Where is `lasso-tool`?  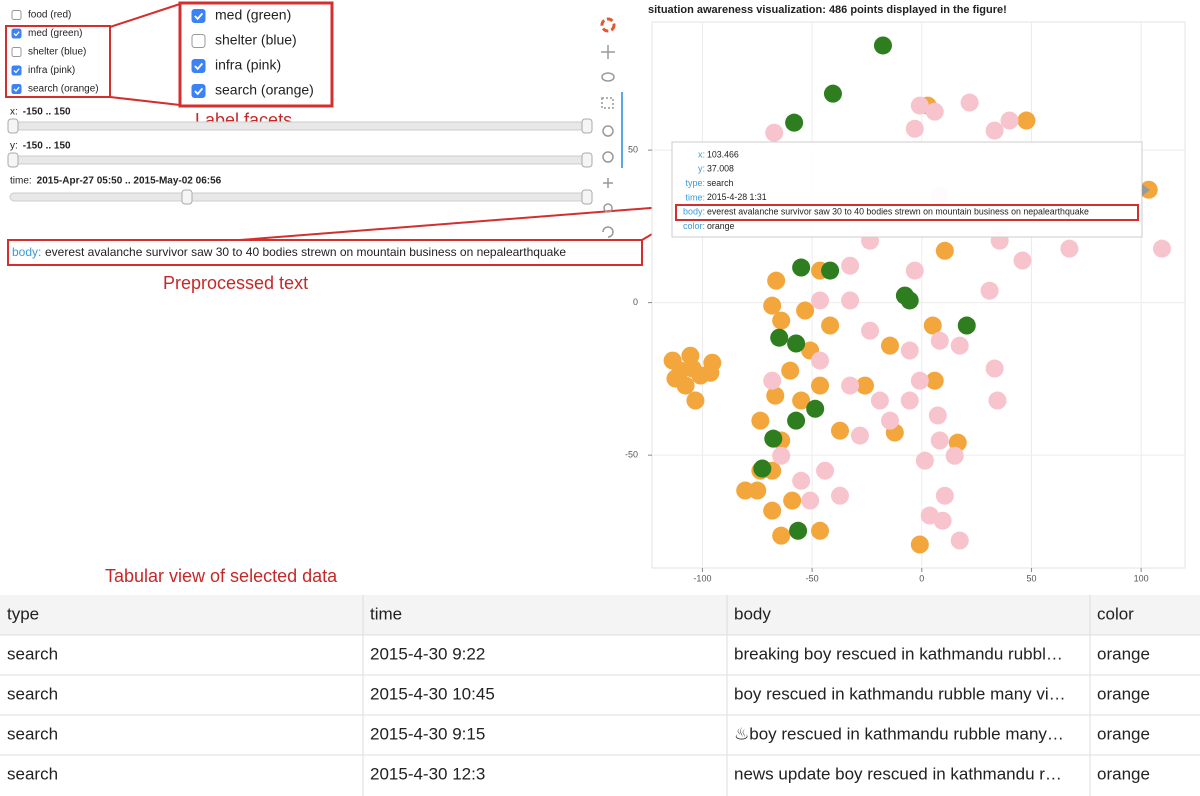 lasso-tool is located at coordinates (608, 77).